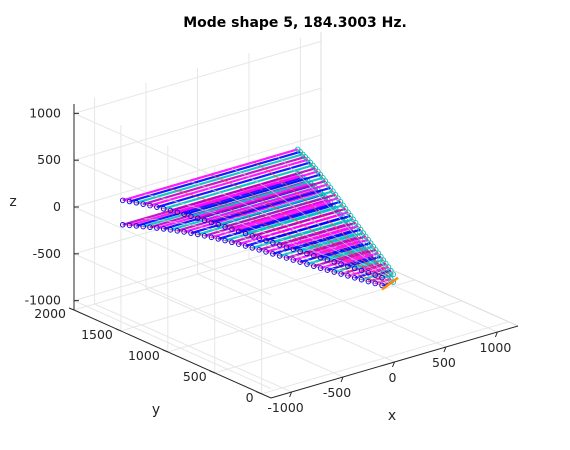  What do you see at coordinates (49, 159) in the screenshot?
I see `z-tick-label: 500` at bounding box center [49, 159].